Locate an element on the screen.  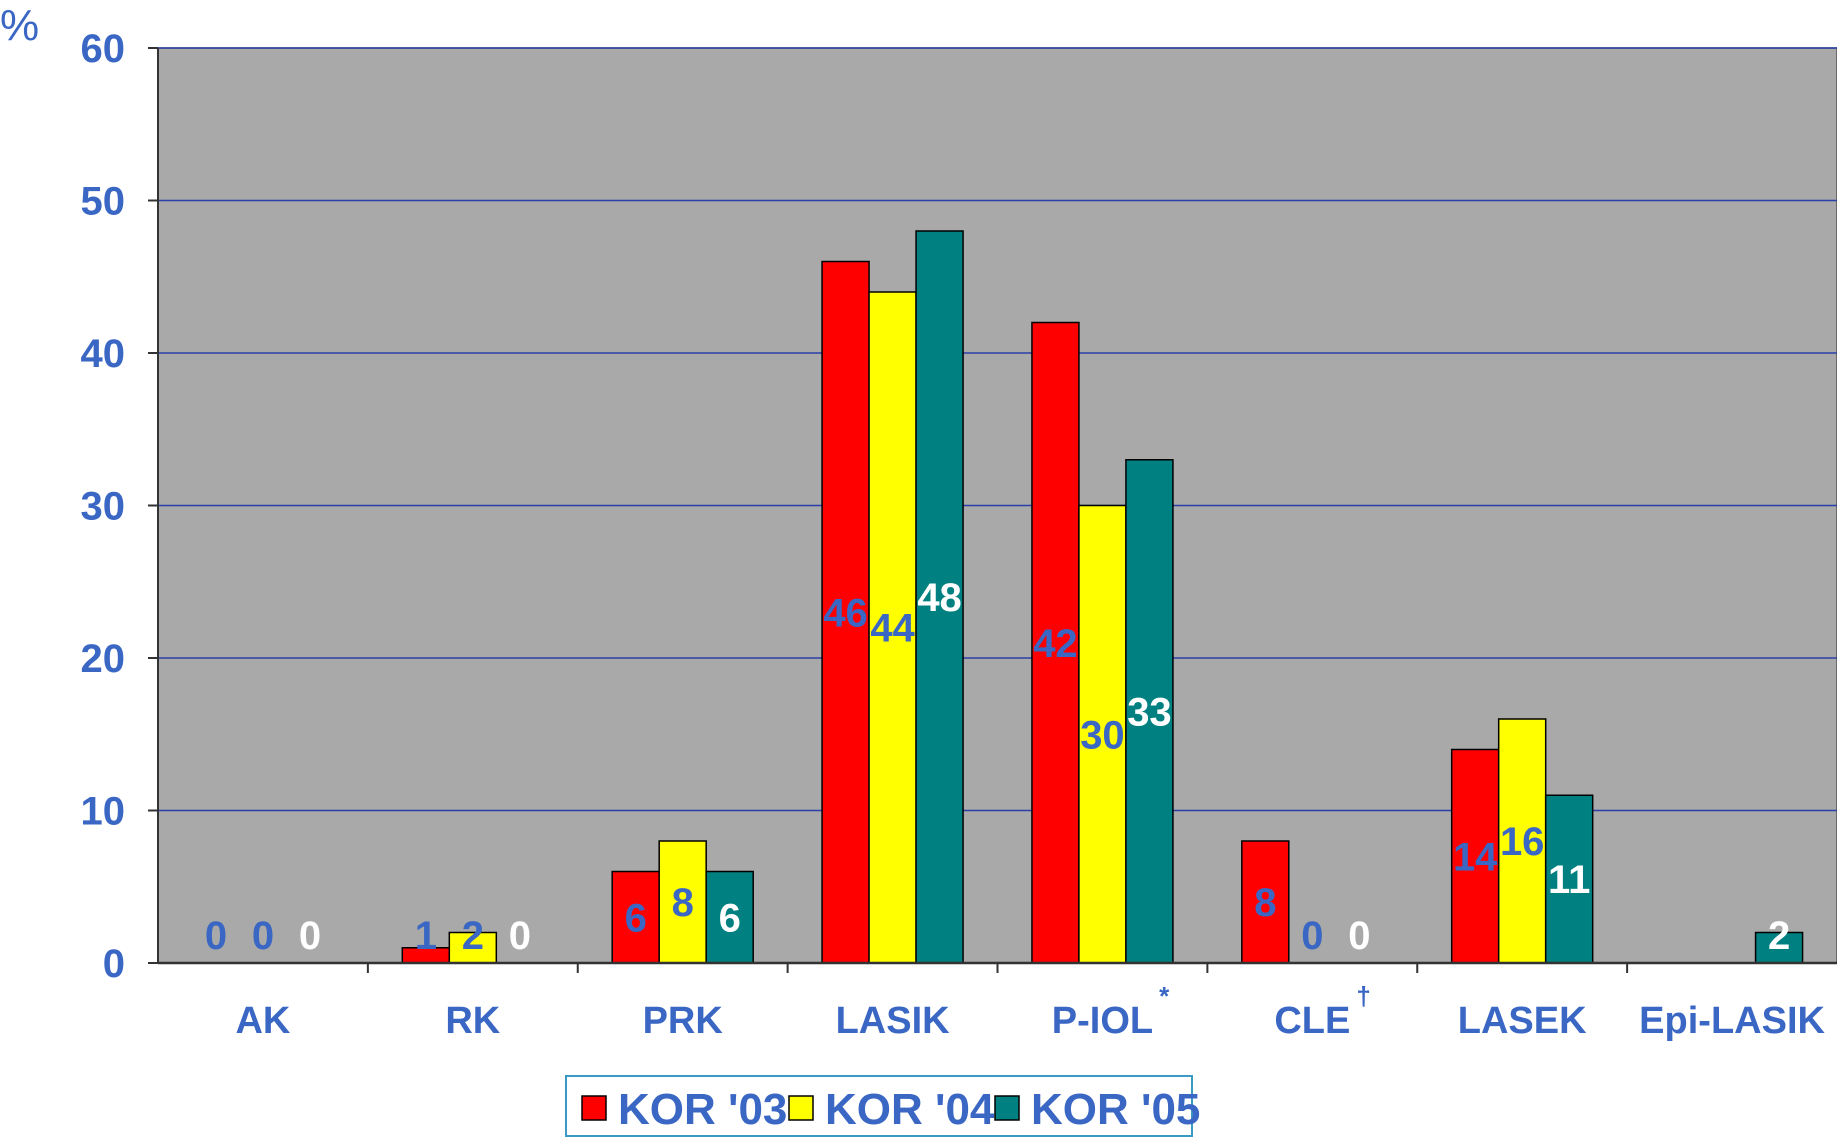
y-tick-label: 60 is located at coordinates (103, 49).